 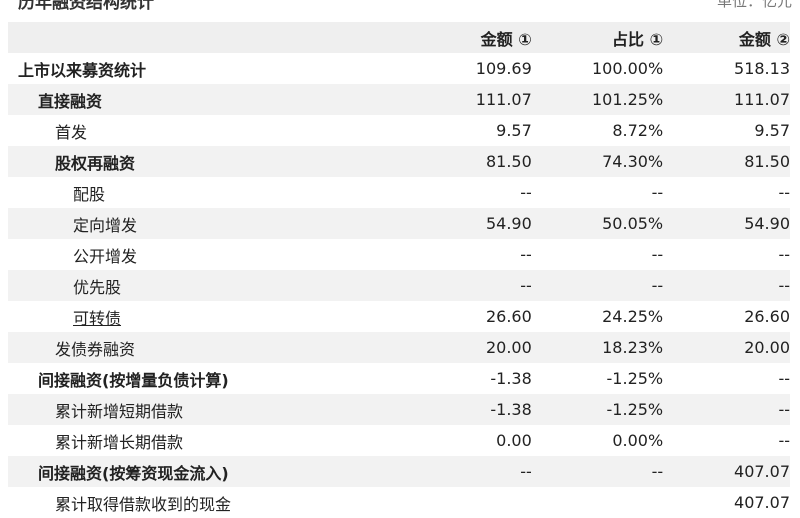 What do you see at coordinates (381, 223) in the screenshot?
I see `cell-amount-1: 54.90` at bounding box center [381, 223].